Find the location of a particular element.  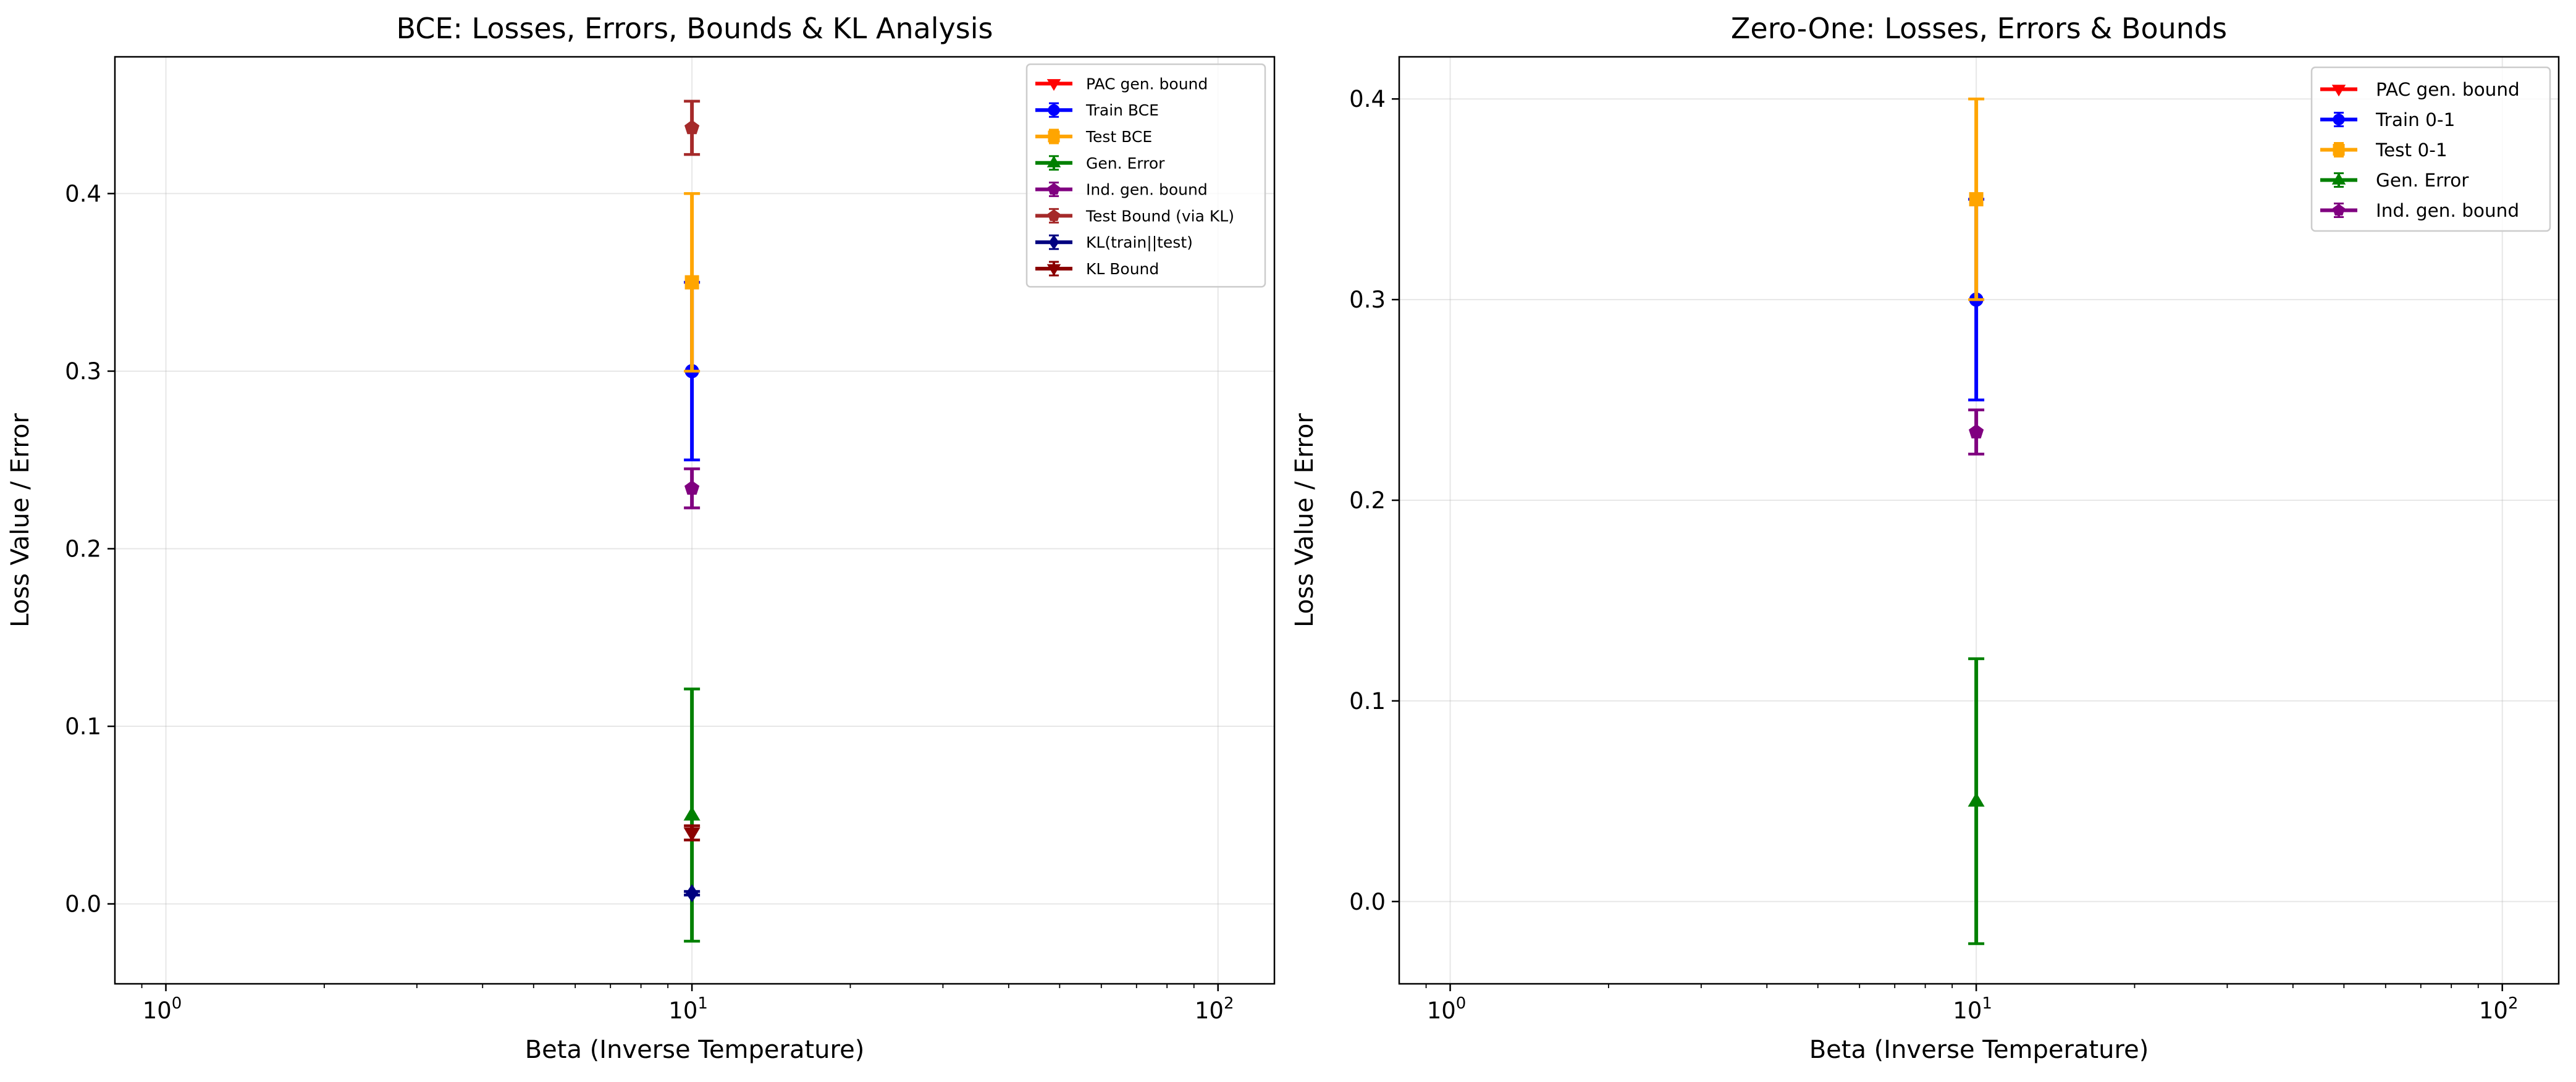

legend-item-3: Test 0-1 is located at coordinates (2384, 150).